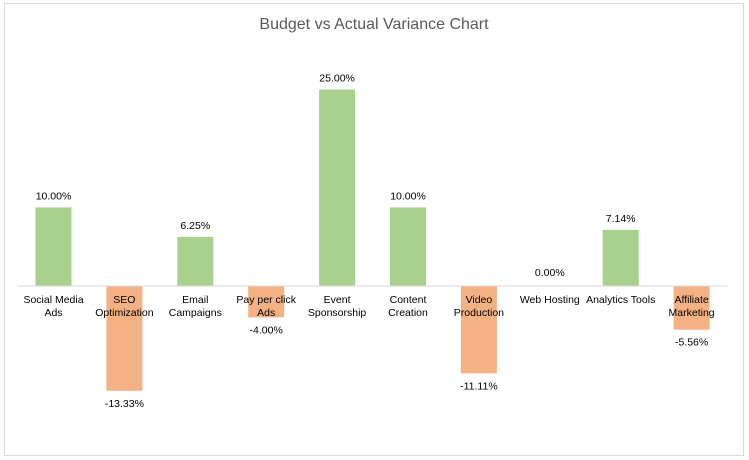 The height and width of the screenshot is (460, 749). Describe the element at coordinates (124, 313) in the screenshot. I see `category-label-1-line-1: Optimization` at that location.